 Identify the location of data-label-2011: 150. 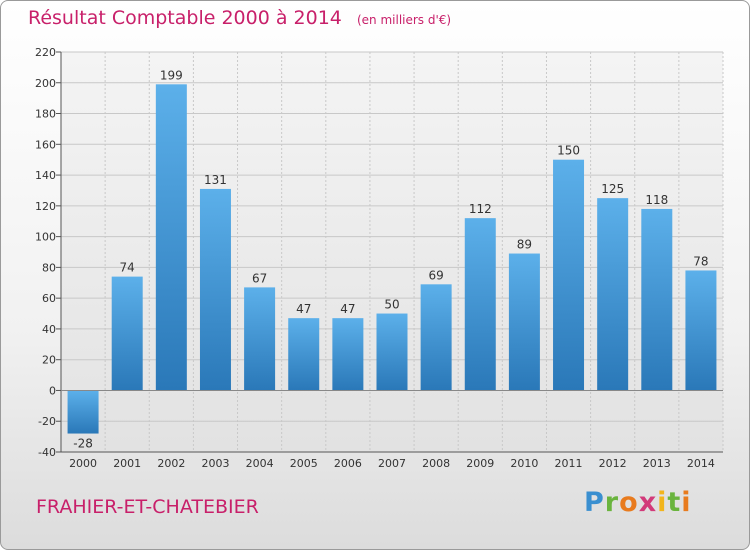
(568, 151).